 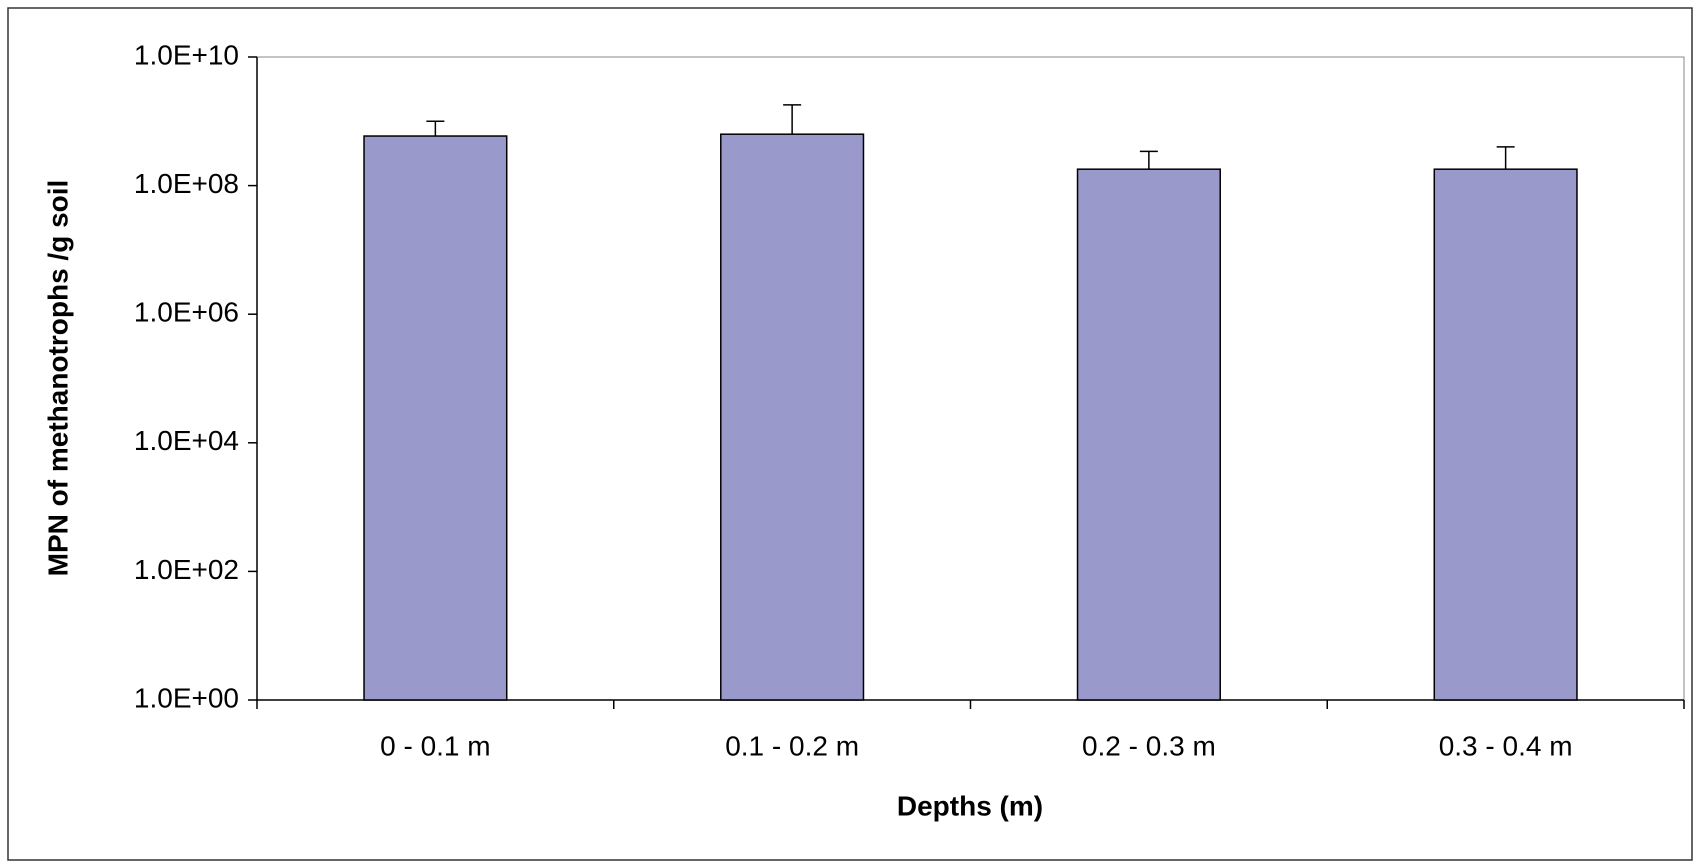 I want to click on x-tick-label: 0 - 0.1 m, so click(x=435, y=745).